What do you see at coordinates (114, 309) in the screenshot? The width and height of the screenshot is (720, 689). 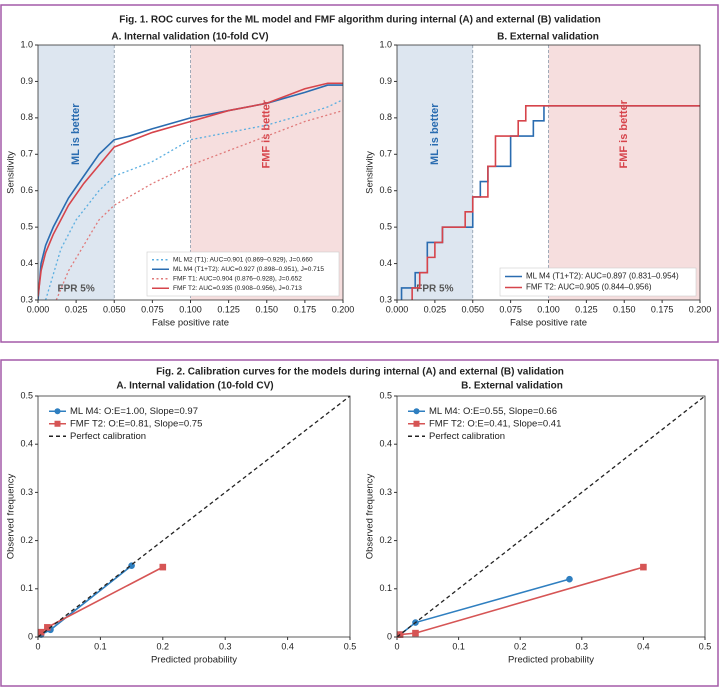 I see `x-tick-label: 0.050` at bounding box center [114, 309].